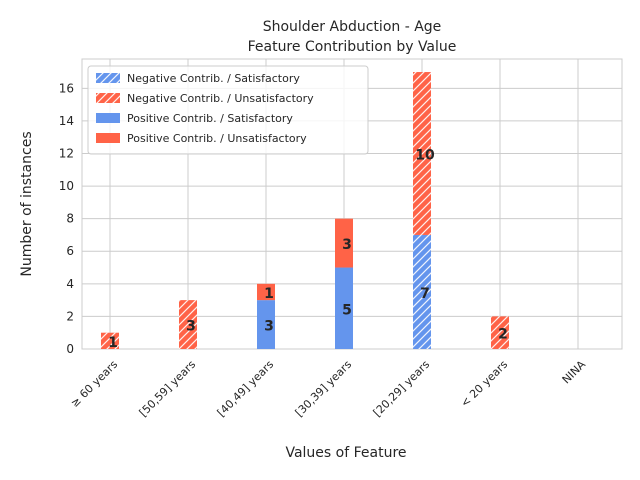 This screenshot has width=640, height=480. Describe the element at coordinates (220, 98) in the screenshot. I see `legend-label: Negative Contrib. / Unsatisfactory` at that location.